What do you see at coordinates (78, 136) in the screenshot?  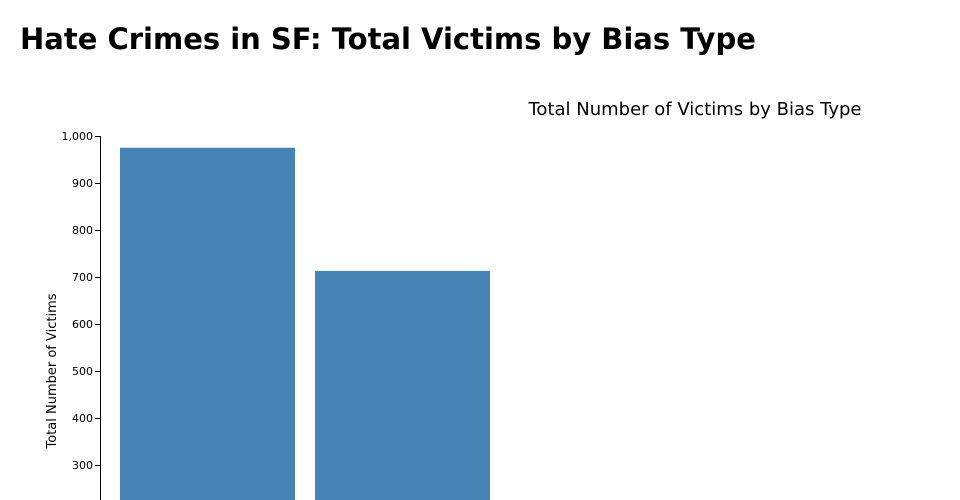 I see `y-tick-label: 1,000` at bounding box center [78, 136].